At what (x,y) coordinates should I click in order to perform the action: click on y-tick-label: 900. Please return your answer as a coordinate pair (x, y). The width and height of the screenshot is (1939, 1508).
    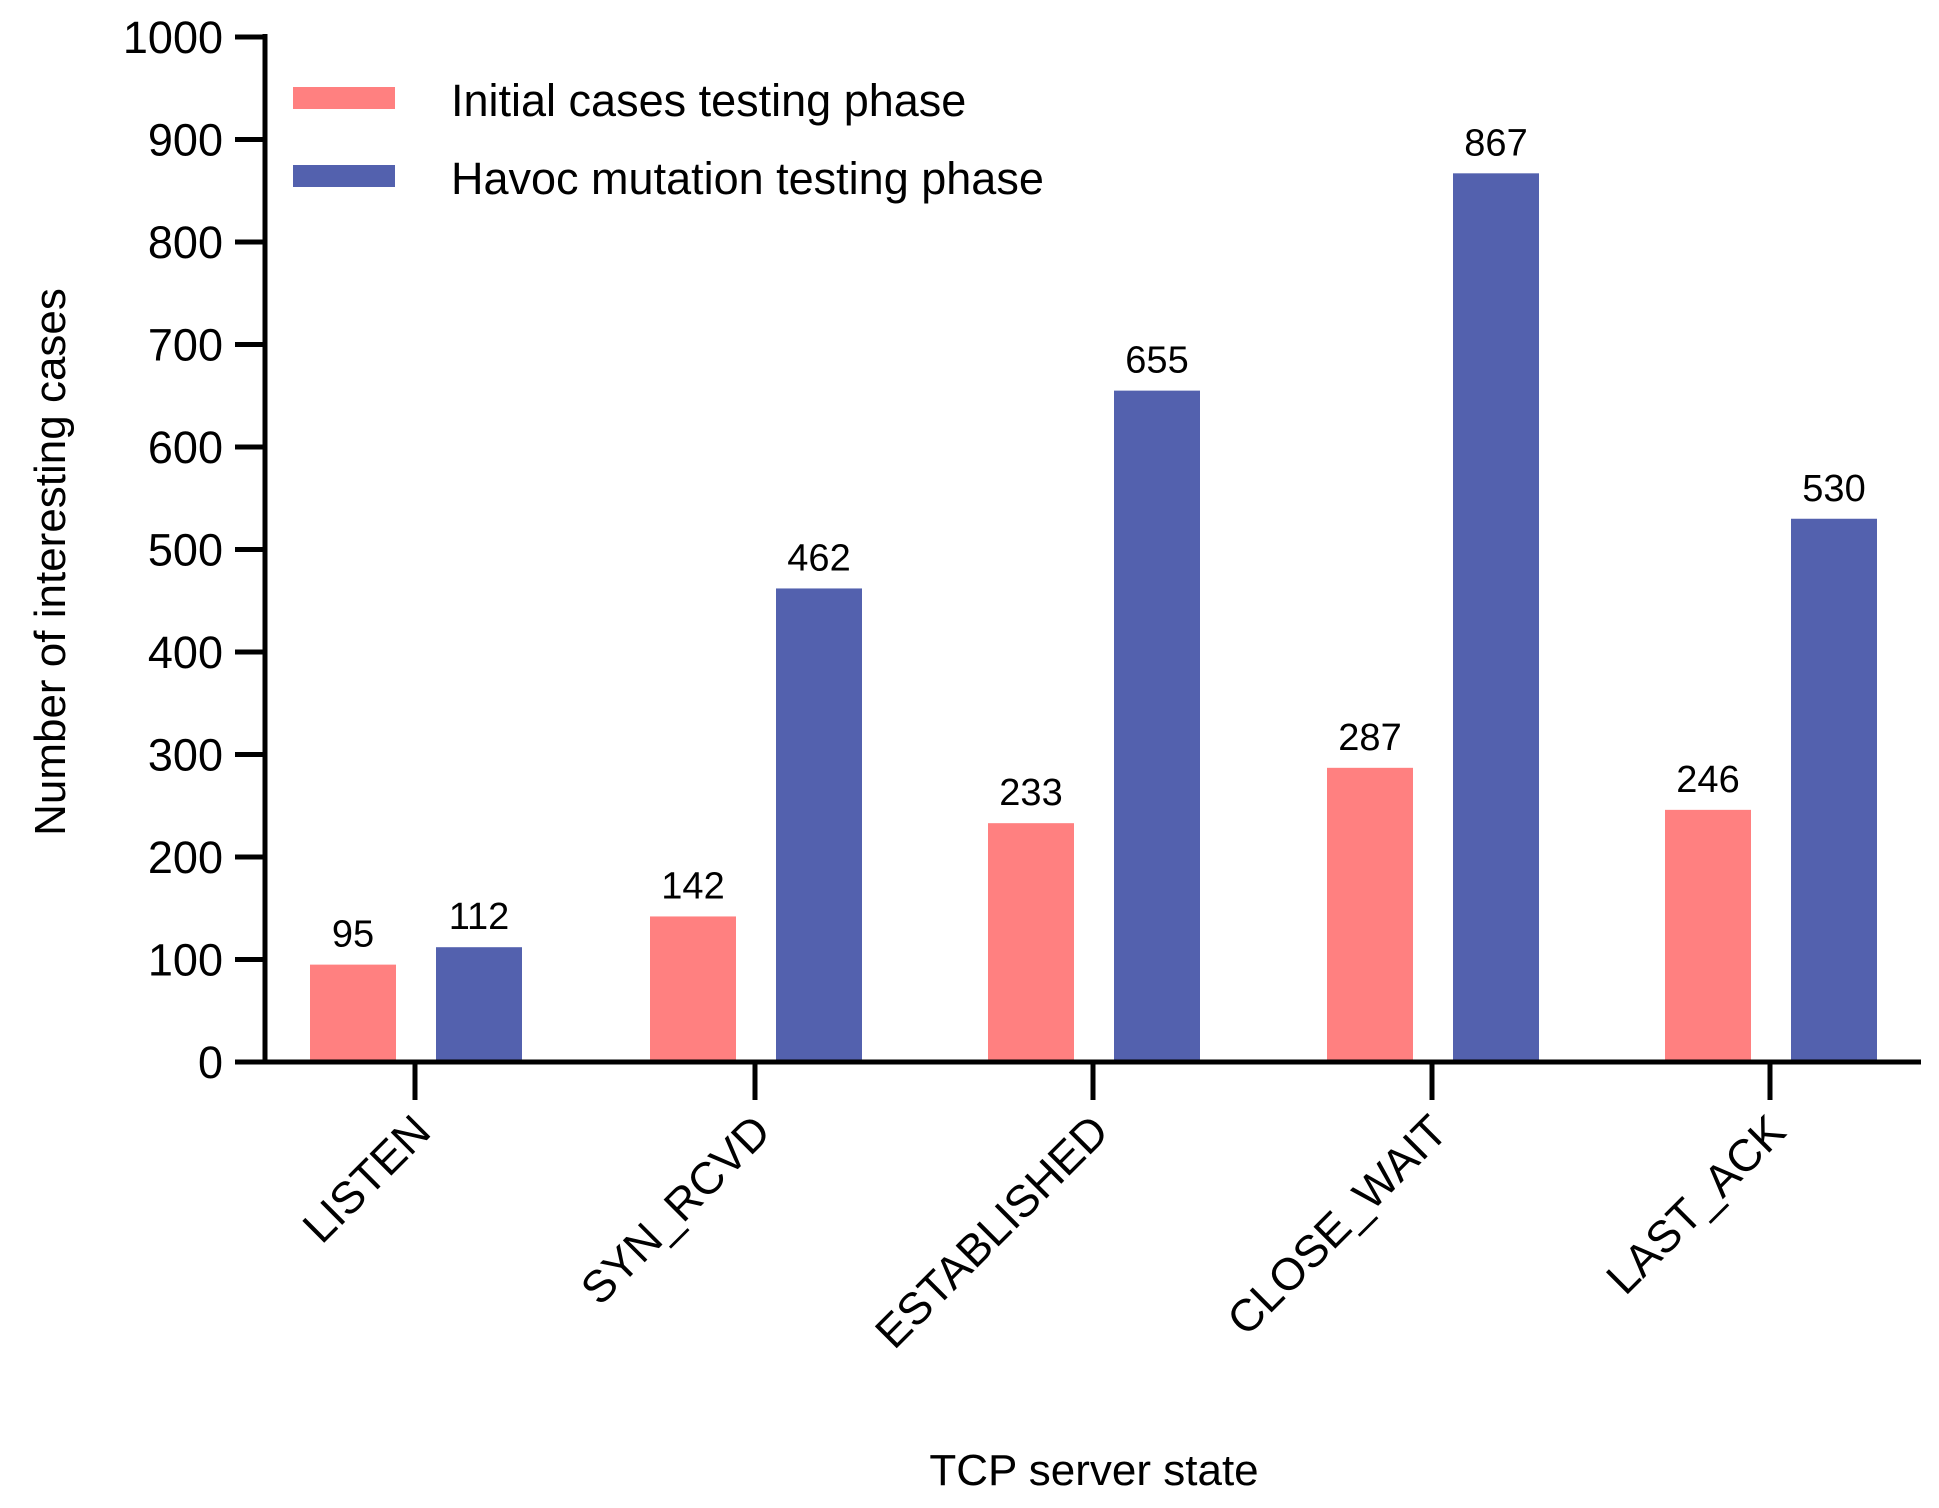
    Looking at the image, I should click on (185, 140).